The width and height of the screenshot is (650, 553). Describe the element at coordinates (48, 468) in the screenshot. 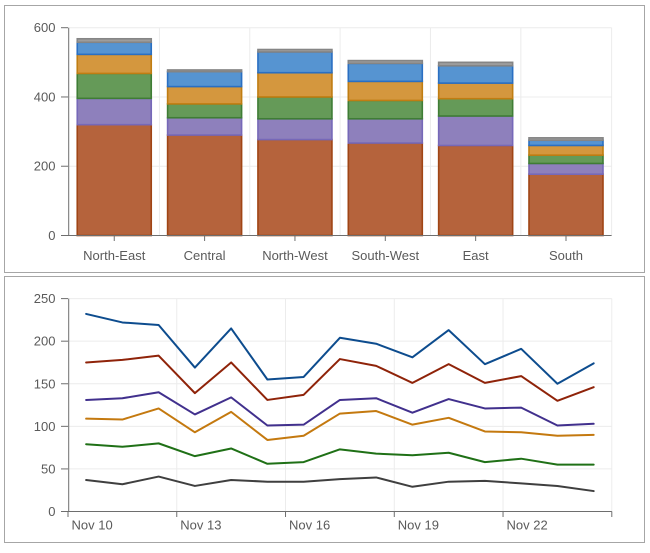

I see `svg-text: 50` at that location.